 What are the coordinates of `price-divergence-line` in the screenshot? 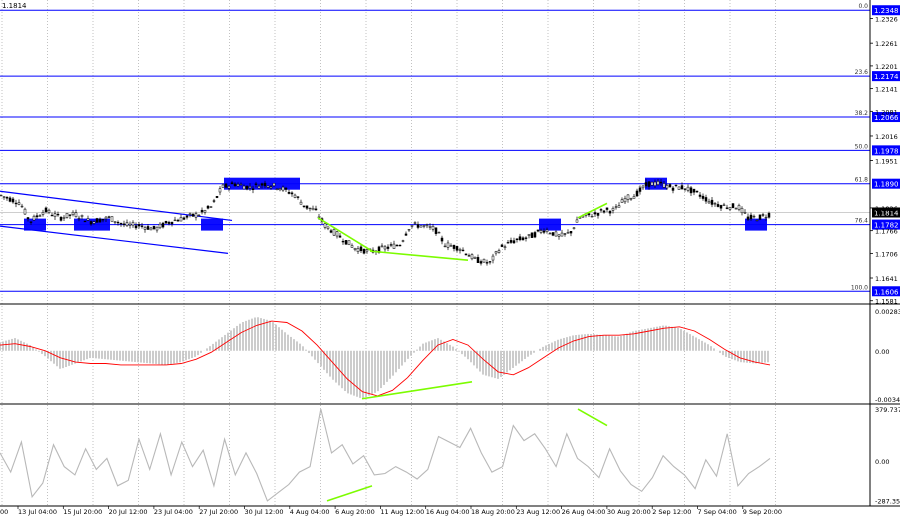 It's located at (345, 234).